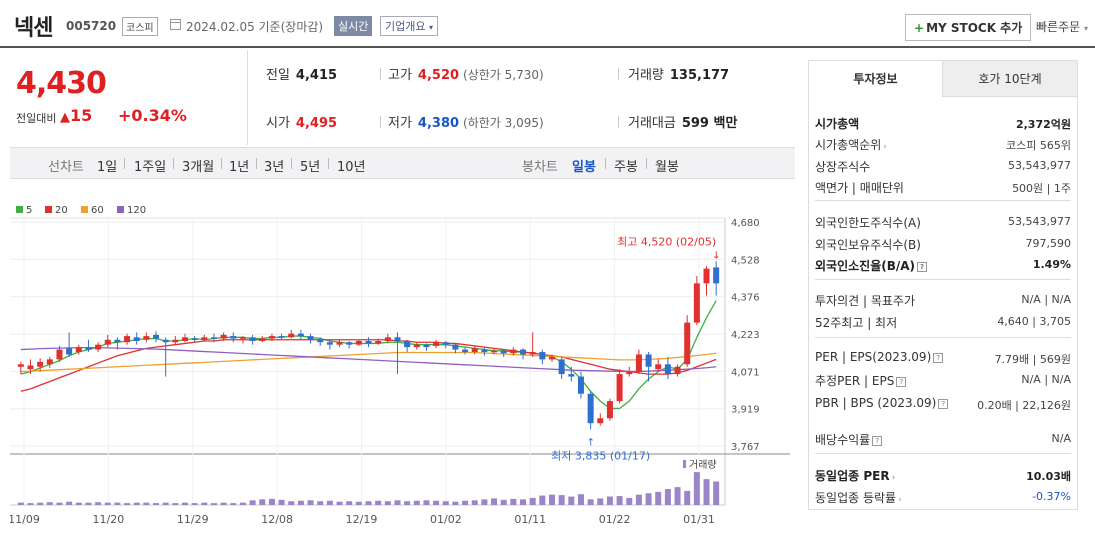  I want to click on panel-row-label-text: 투자의견 | 목표주가, so click(865, 301).